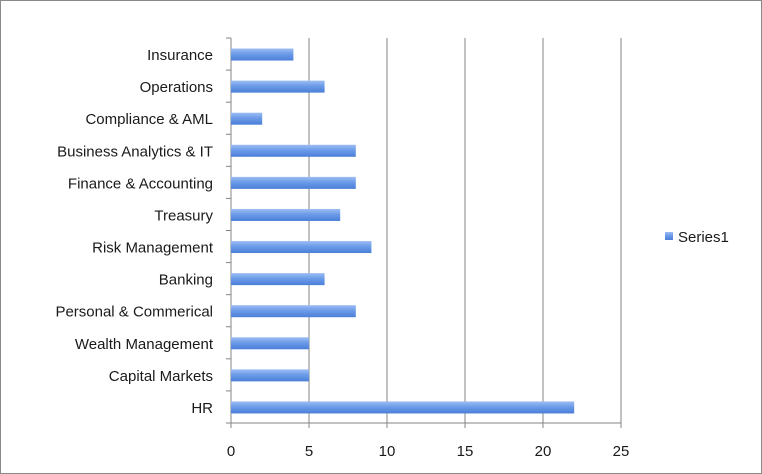 The height and width of the screenshot is (474, 762). I want to click on category-label: Business Analytics & IT, so click(135, 151).